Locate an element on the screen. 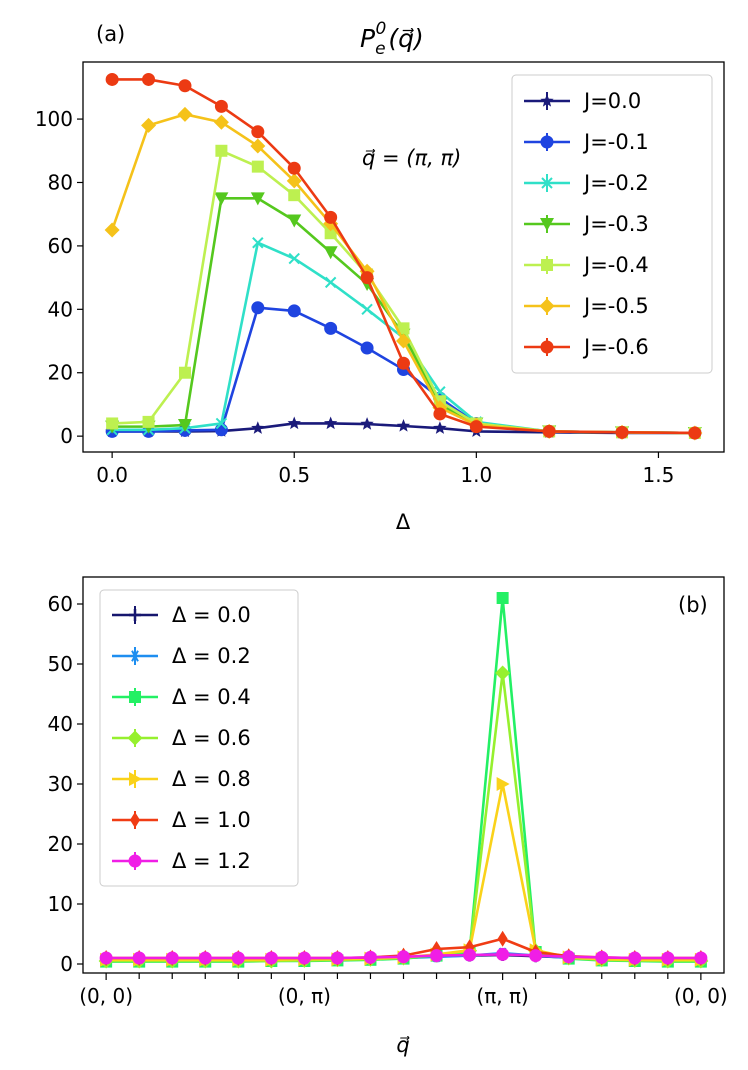 Image resolution: width=748 pixels, height=1070 pixels. panel-a-label: (a) is located at coordinates (110, 34).